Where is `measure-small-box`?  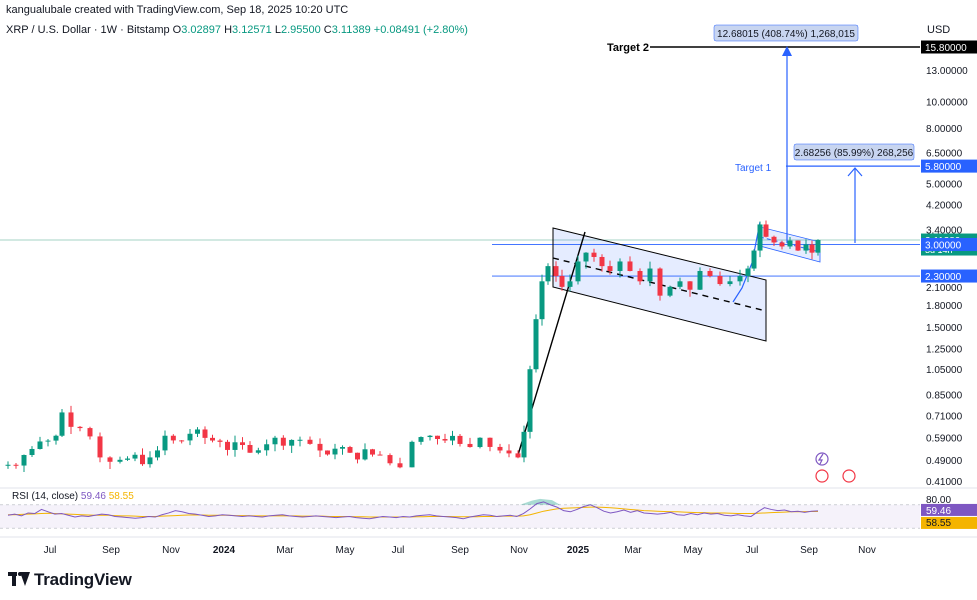
measure-small-box is located at coordinates (854, 152).